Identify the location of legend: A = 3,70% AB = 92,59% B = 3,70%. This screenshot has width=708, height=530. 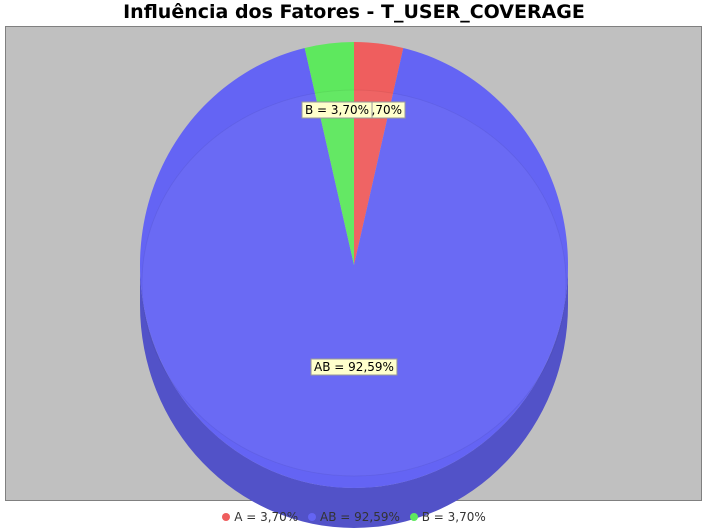
(354, 517).